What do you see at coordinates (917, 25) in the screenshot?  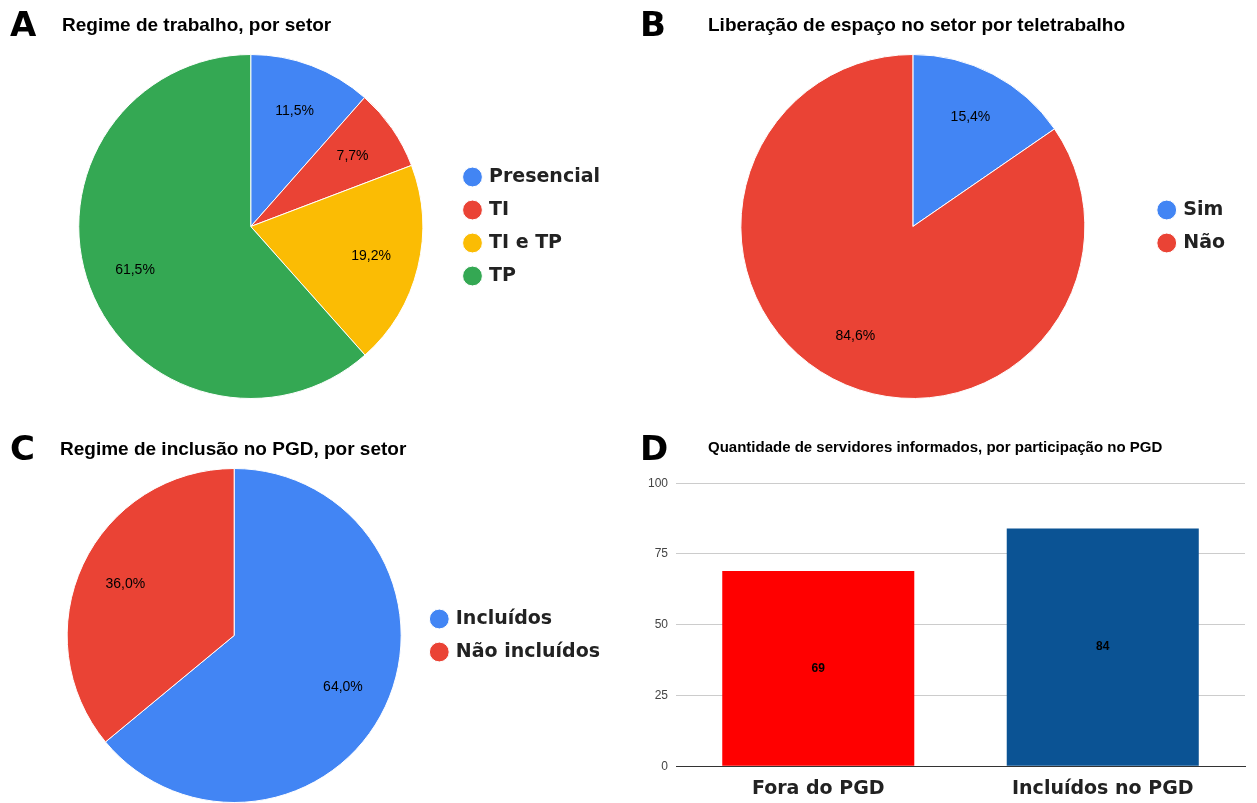 I see `chart-title: Liberação de espaço no setor por teletrabalho` at bounding box center [917, 25].